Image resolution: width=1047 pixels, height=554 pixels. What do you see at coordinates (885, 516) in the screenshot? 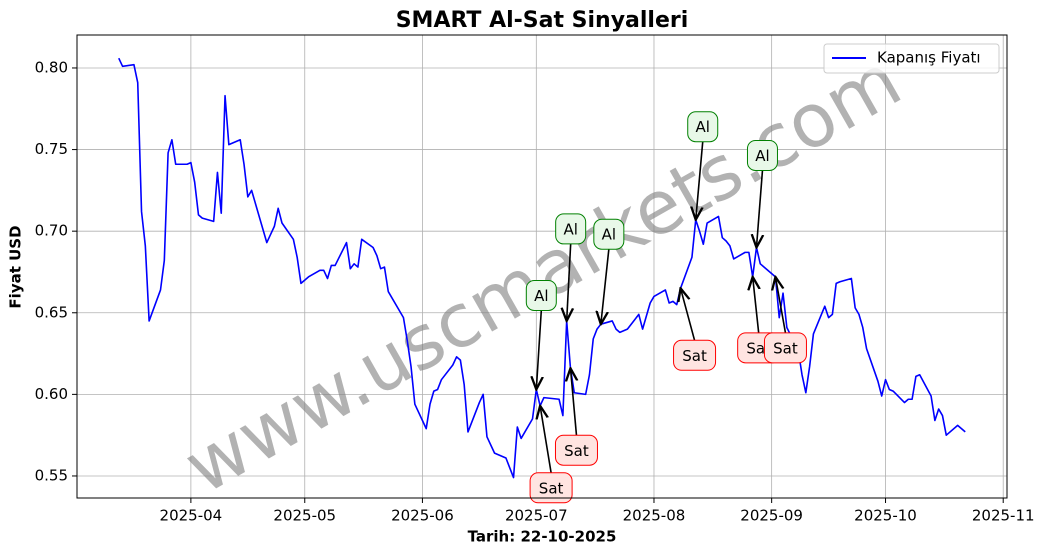
I see `x-tick-label: 2025-10` at bounding box center [885, 516].